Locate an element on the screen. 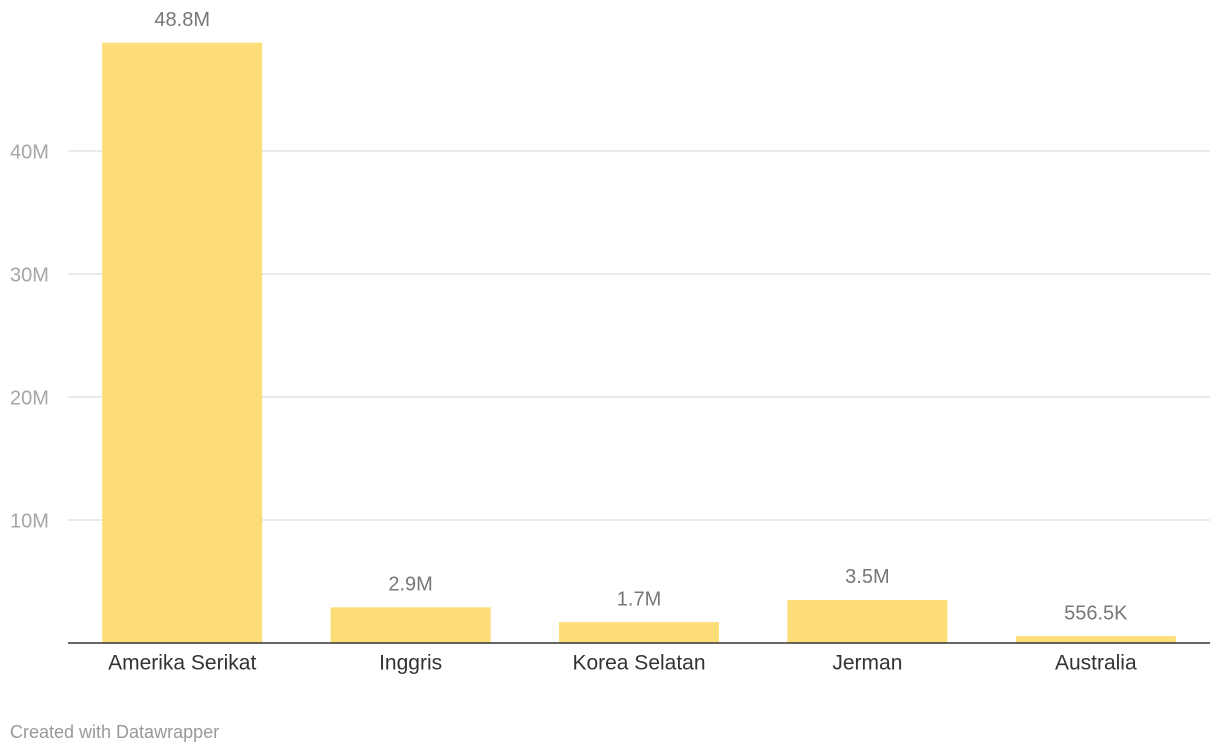 The image size is (1220, 756). x-tick-label: Australia is located at coordinates (1096, 663).